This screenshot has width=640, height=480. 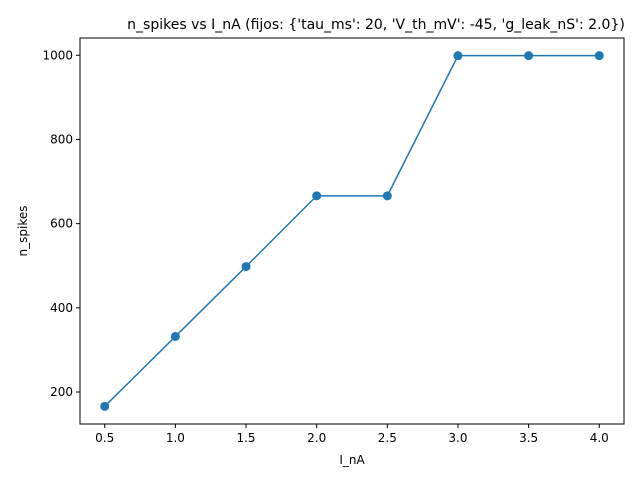 What do you see at coordinates (316, 438) in the screenshot?
I see `x-tick-label: 2.0` at bounding box center [316, 438].